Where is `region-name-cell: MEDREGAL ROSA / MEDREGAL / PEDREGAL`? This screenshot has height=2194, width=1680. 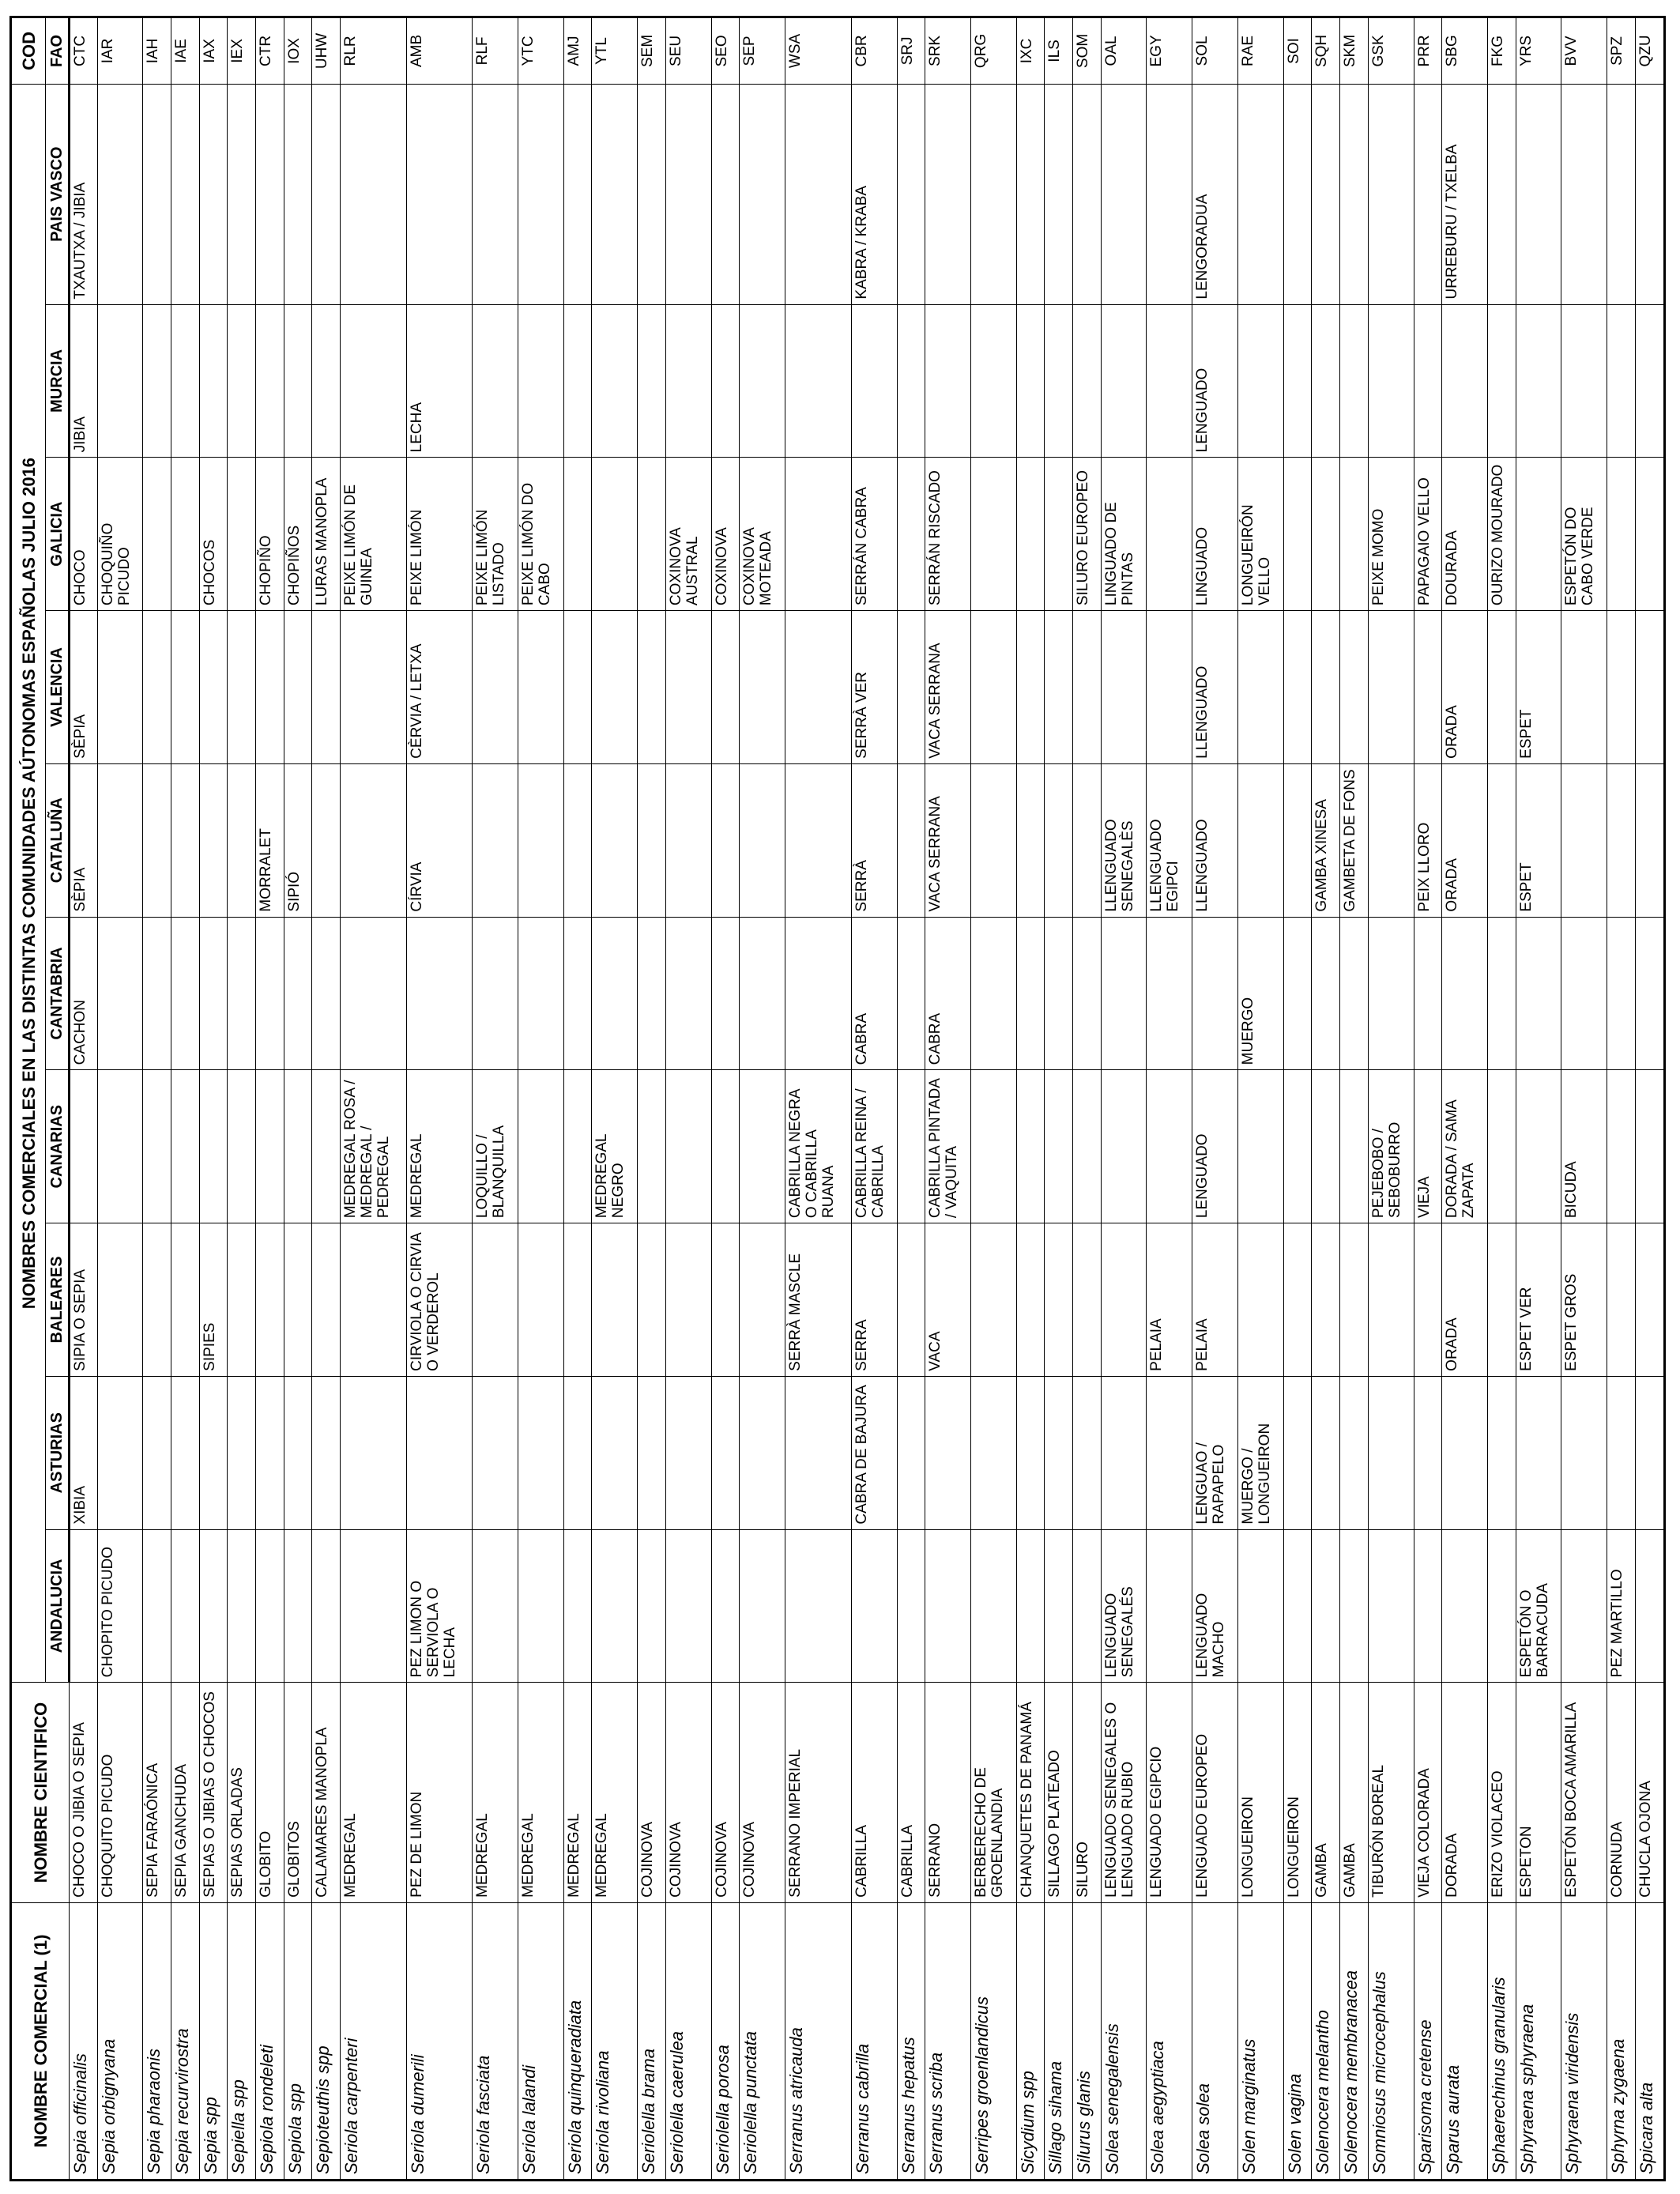
region-name-cell: MEDREGAL ROSA / MEDREGAL / PEDREGAL is located at coordinates (373, 1146).